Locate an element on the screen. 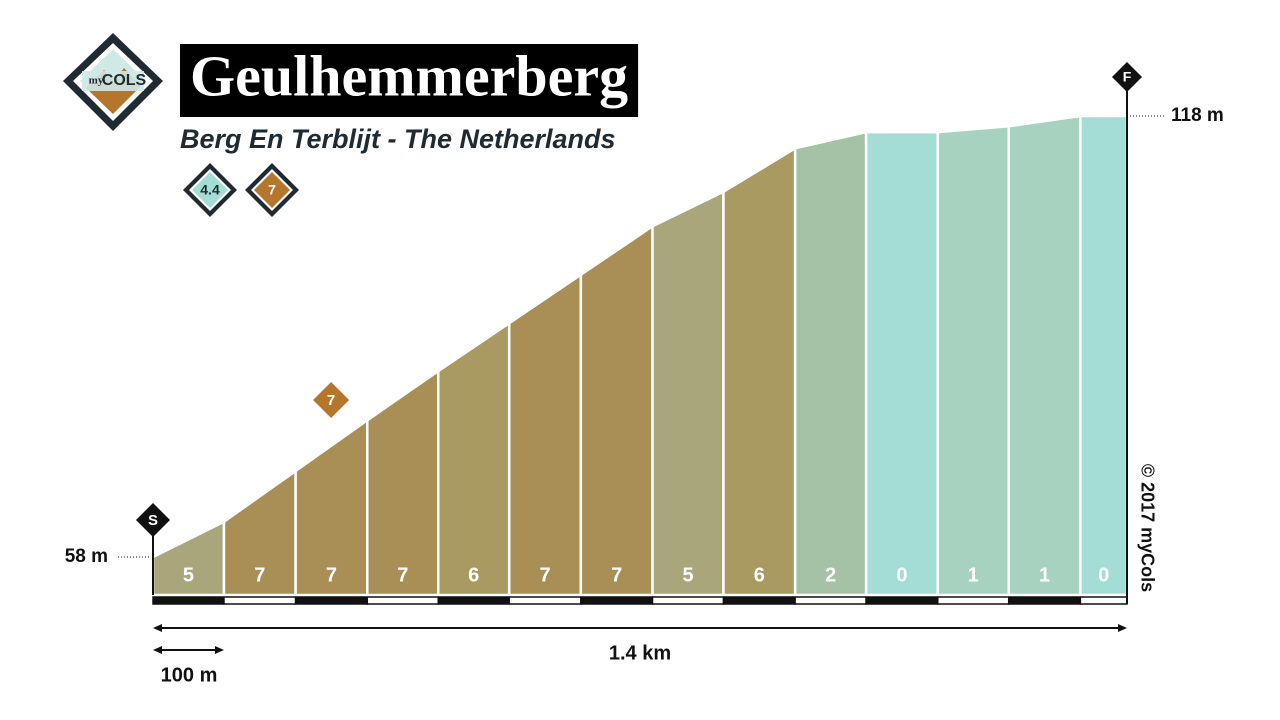  elevation-label: 58 m is located at coordinates (86, 556).